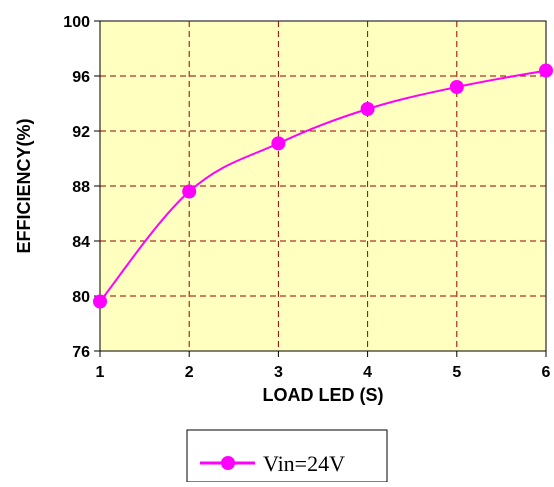  I want to click on x-tick-label: 4, so click(367, 372).